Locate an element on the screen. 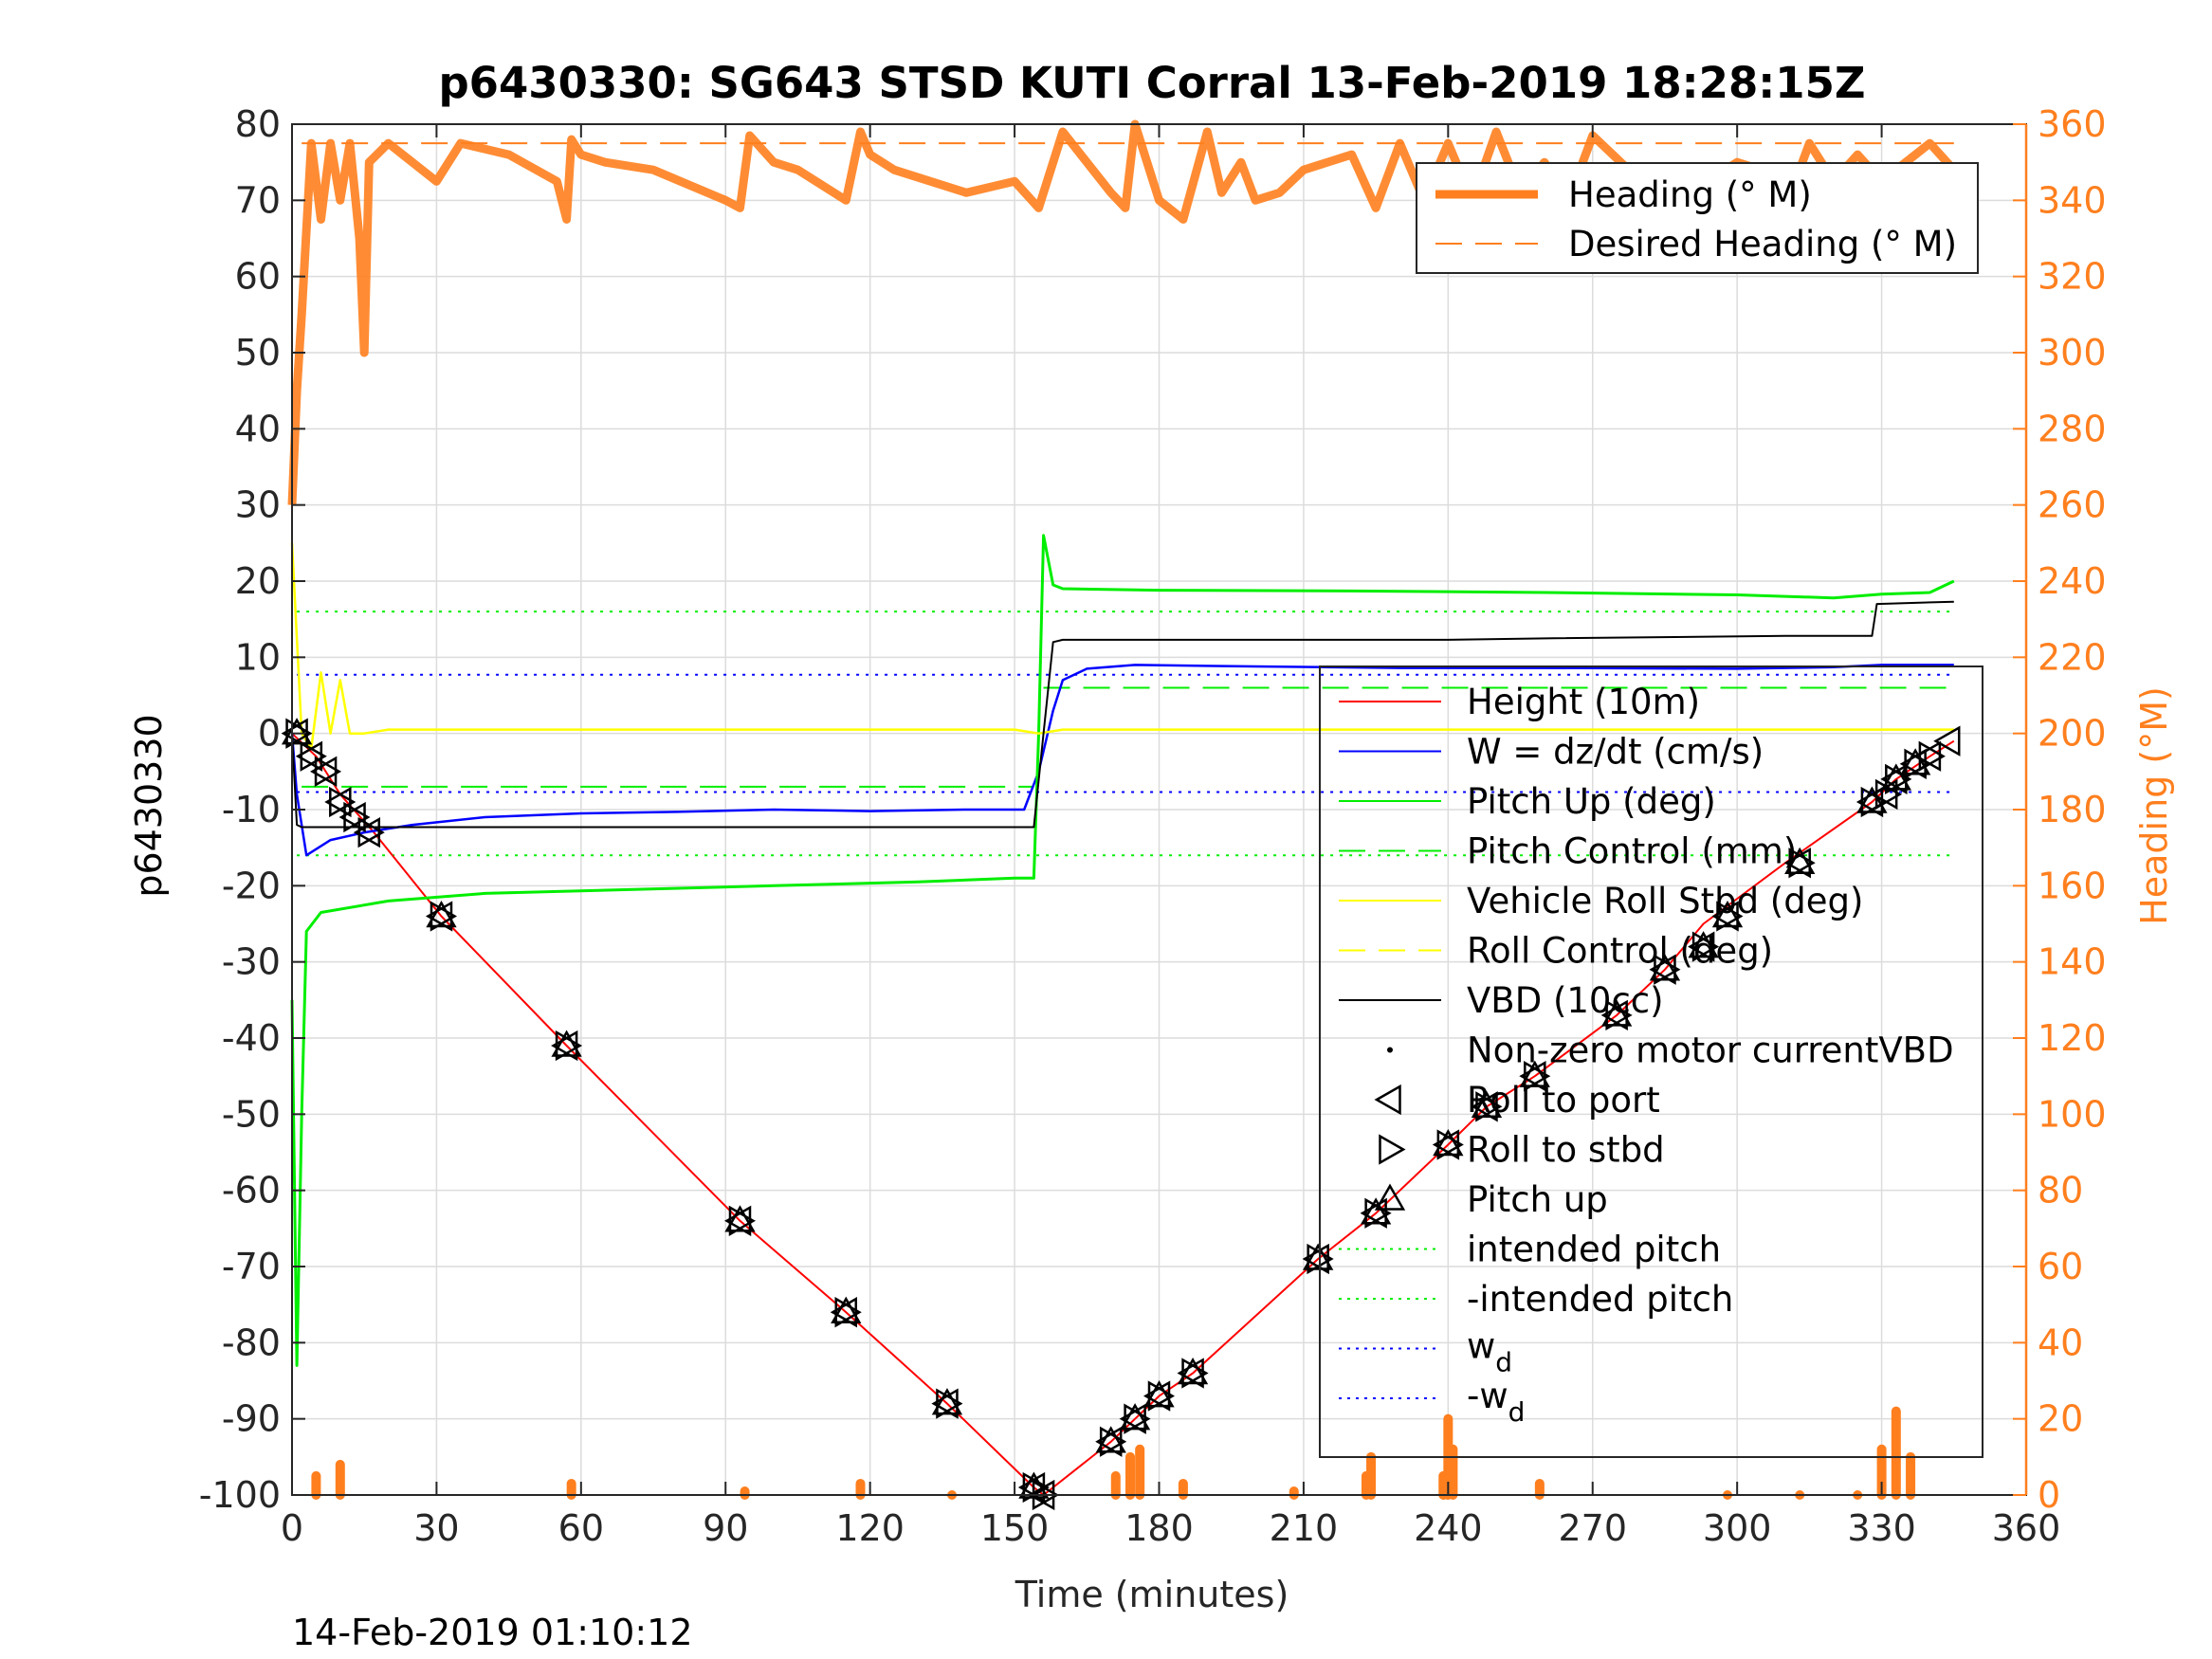 This screenshot has height=1659, width=2212. y-right-tick-label: 60 is located at coordinates (2060, 1266).